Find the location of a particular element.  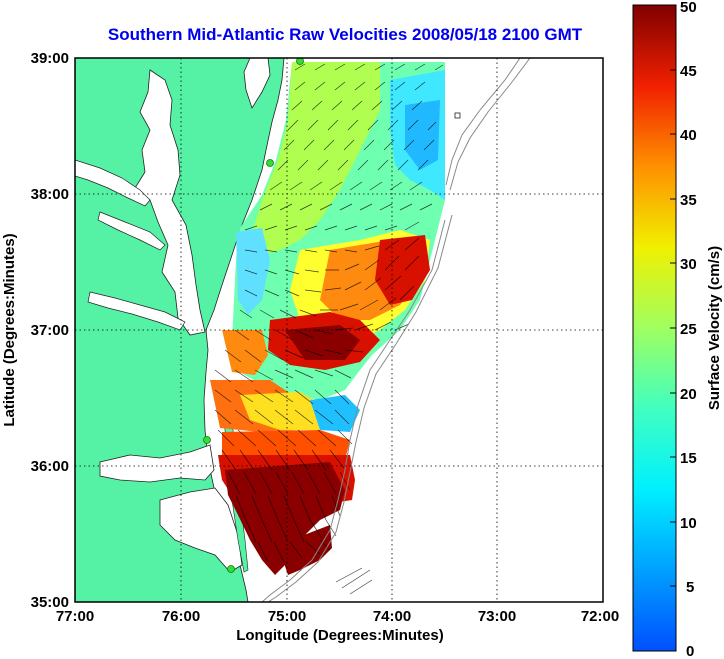

colorbar-tick-label: 45 is located at coordinates (688, 71).